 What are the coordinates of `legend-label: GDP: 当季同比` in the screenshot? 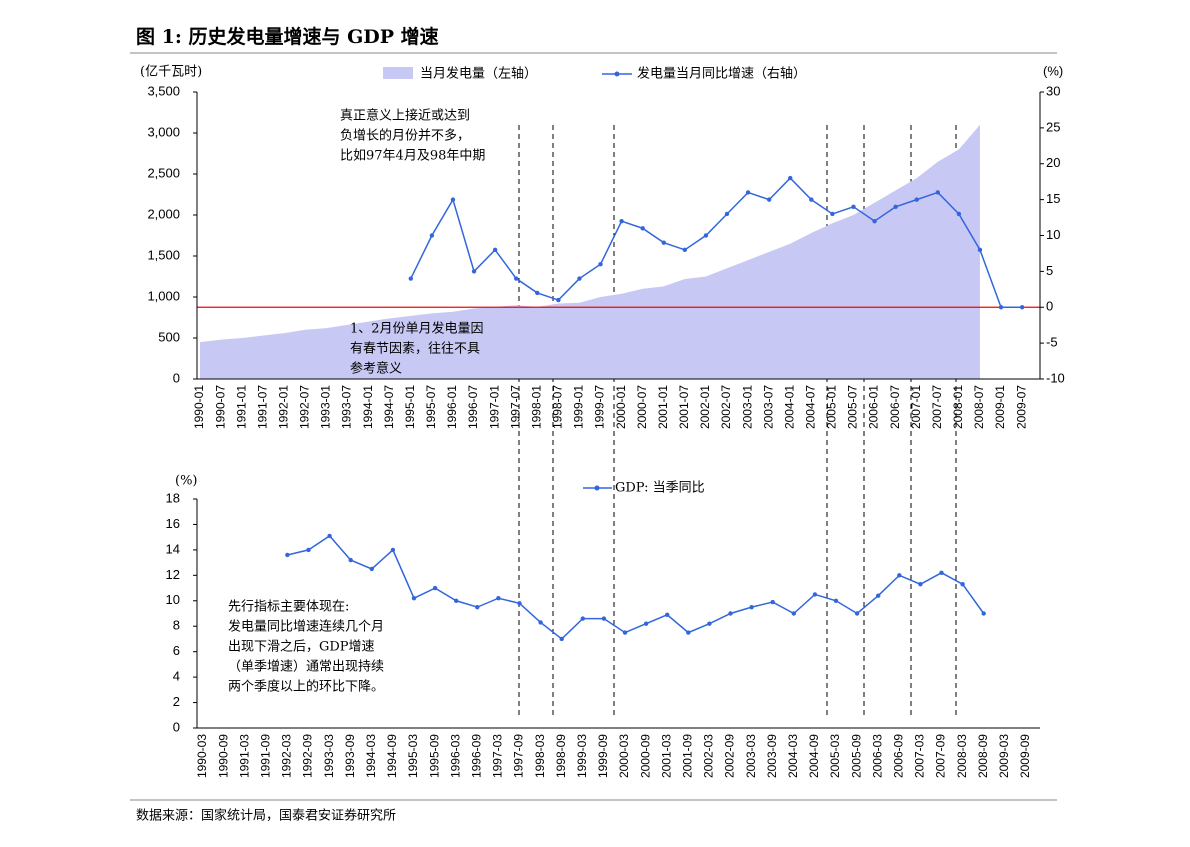 It's located at (660, 488).